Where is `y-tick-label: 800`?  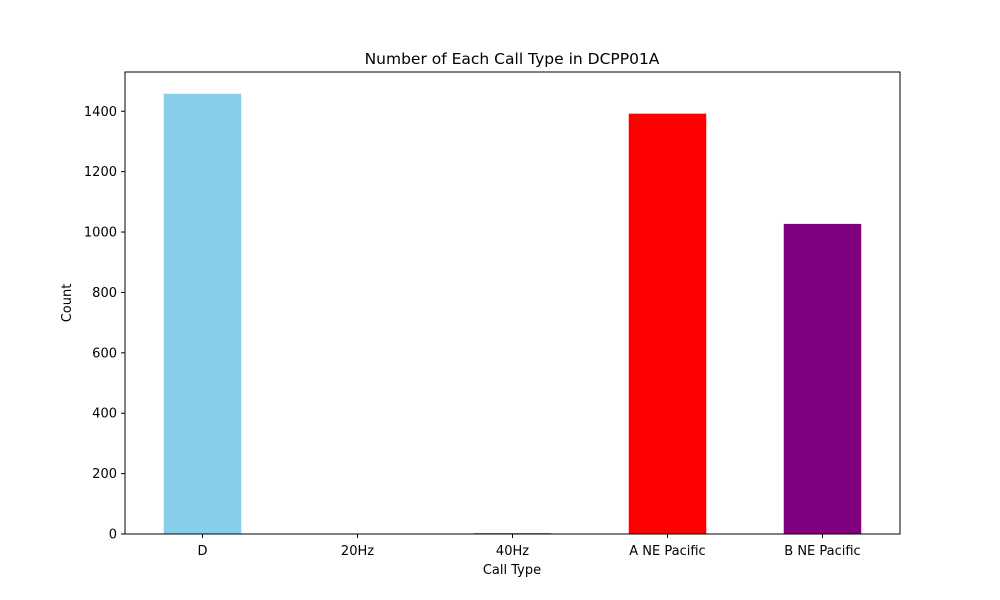 y-tick-label: 800 is located at coordinates (104, 293).